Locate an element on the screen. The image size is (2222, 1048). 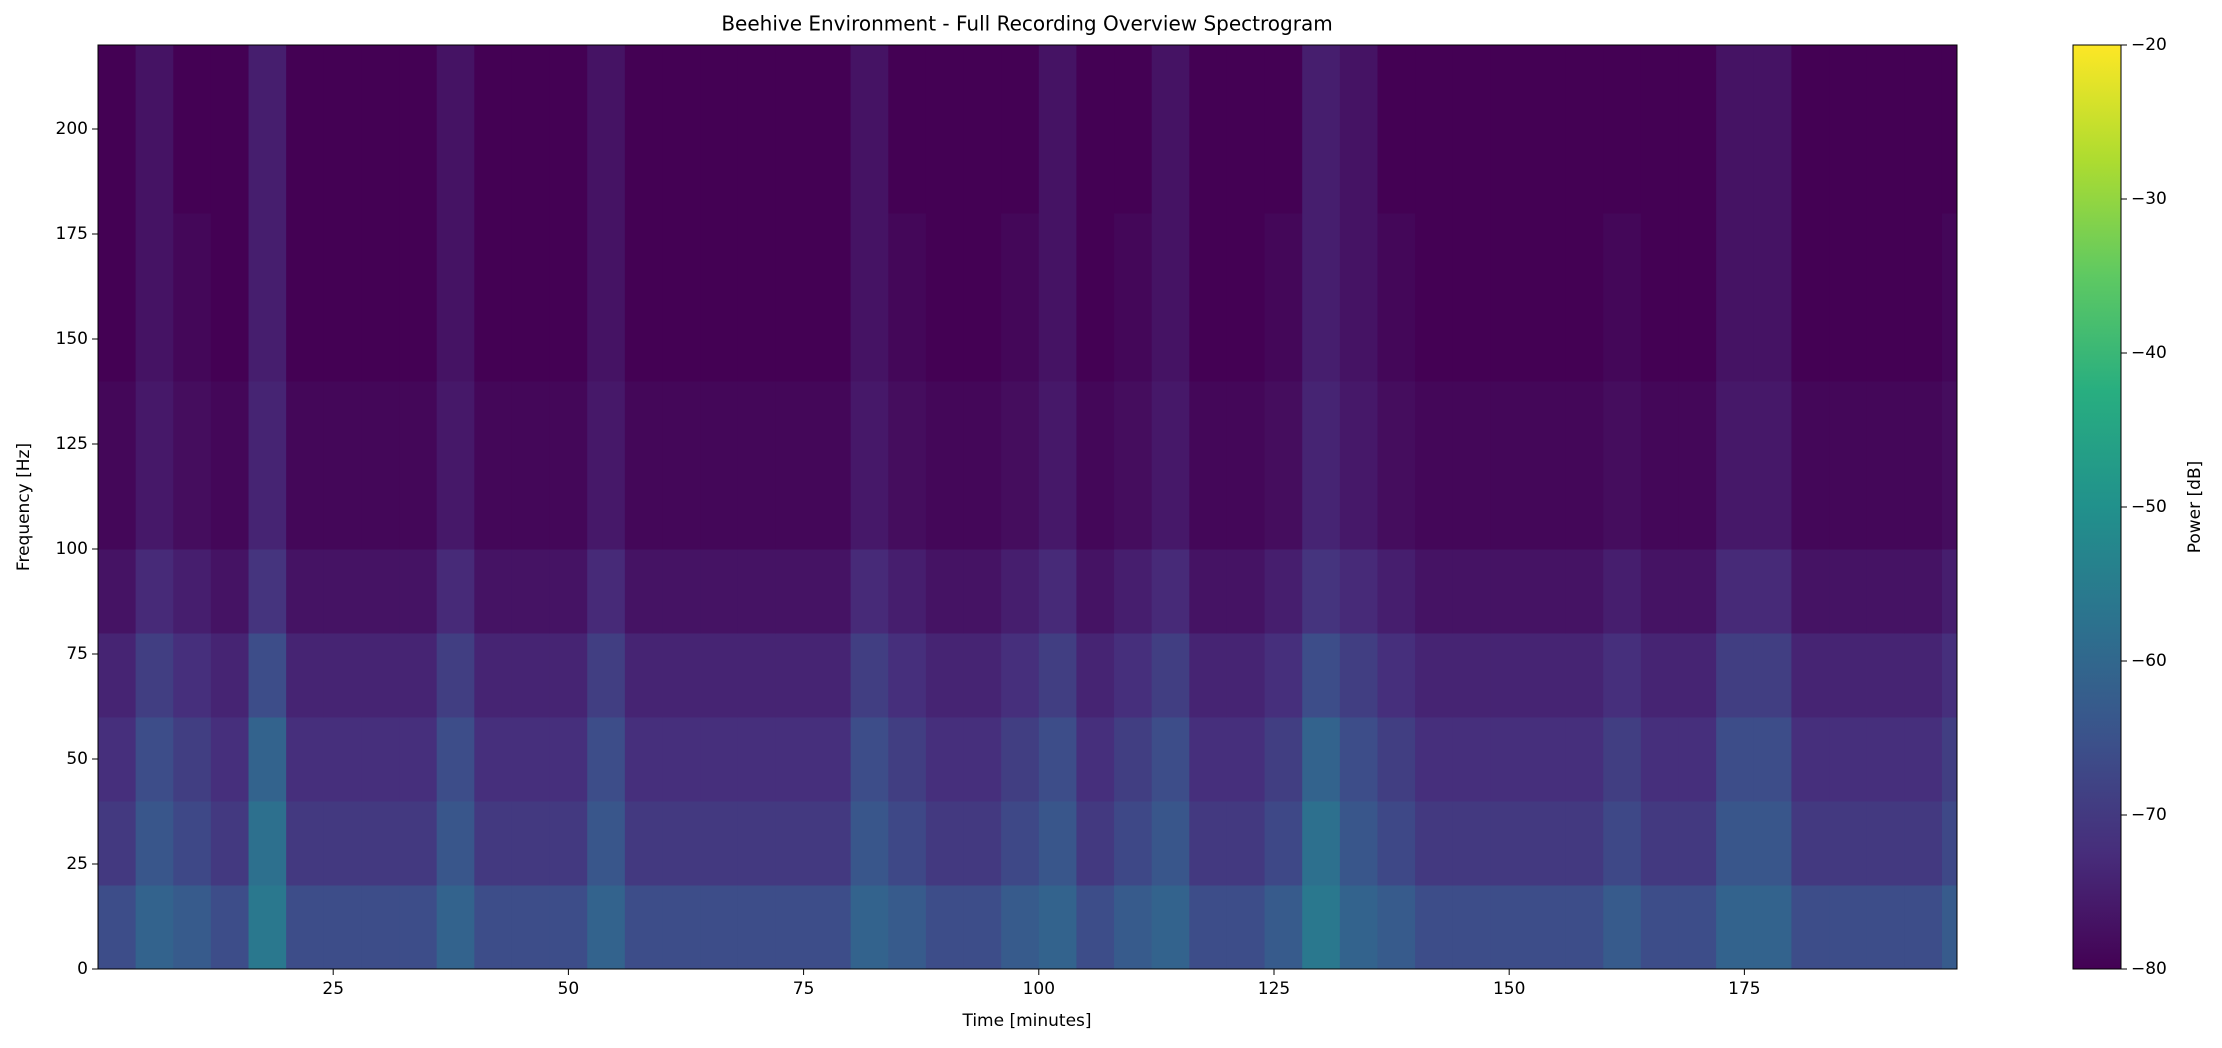
y-tick-label: 175 is located at coordinates (72, 234).